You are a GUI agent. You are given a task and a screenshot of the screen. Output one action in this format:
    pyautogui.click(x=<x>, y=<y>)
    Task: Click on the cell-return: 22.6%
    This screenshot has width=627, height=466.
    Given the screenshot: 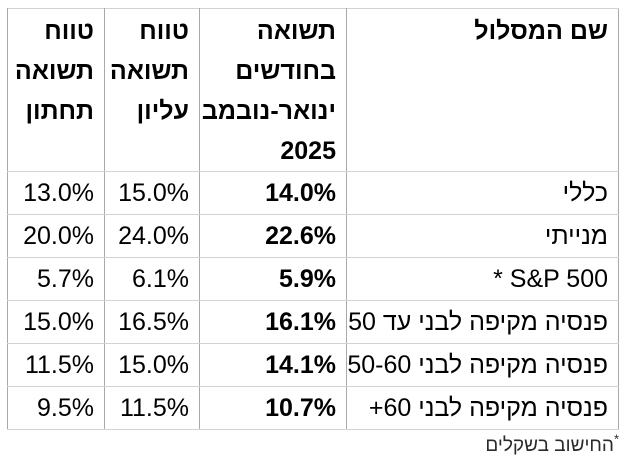 What is the action you would take?
    pyautogui.click(x=273, y=236)
    